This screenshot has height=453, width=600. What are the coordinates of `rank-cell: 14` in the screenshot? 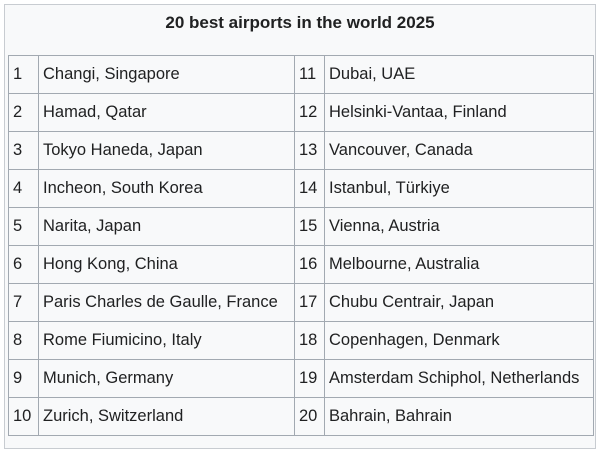 It's located at (309, 188).